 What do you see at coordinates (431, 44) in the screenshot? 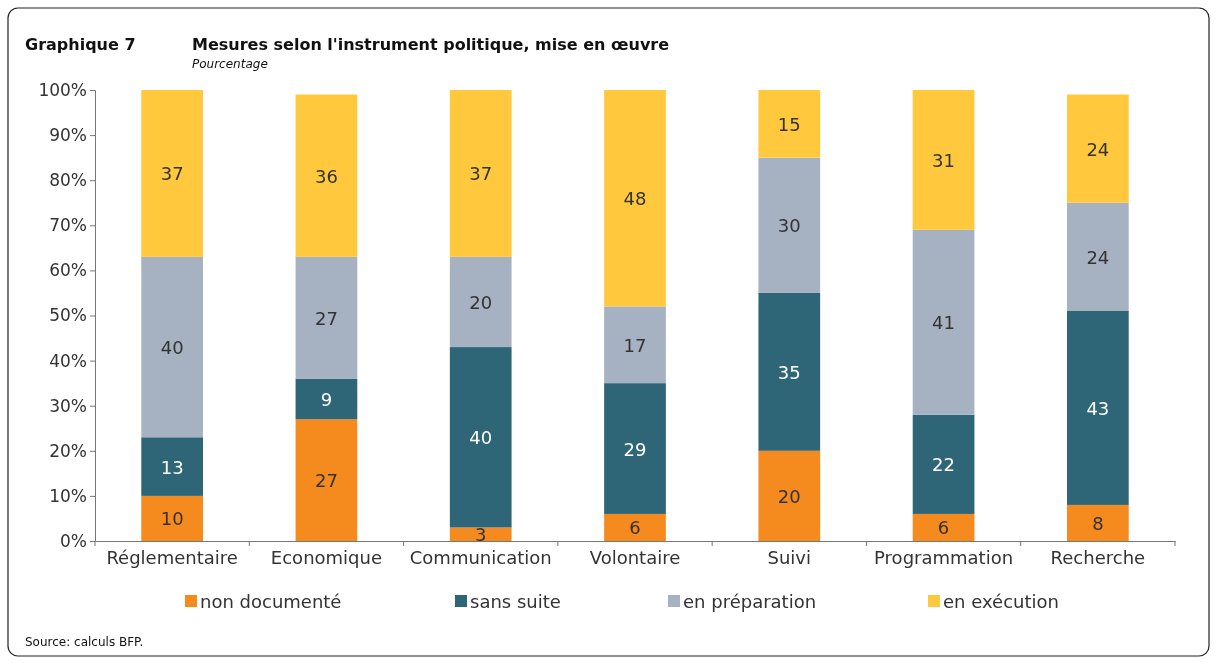
I see `chart-title: Mesures selon l'instrument politique, mise en œuvre` at bounding box center [431, 44].